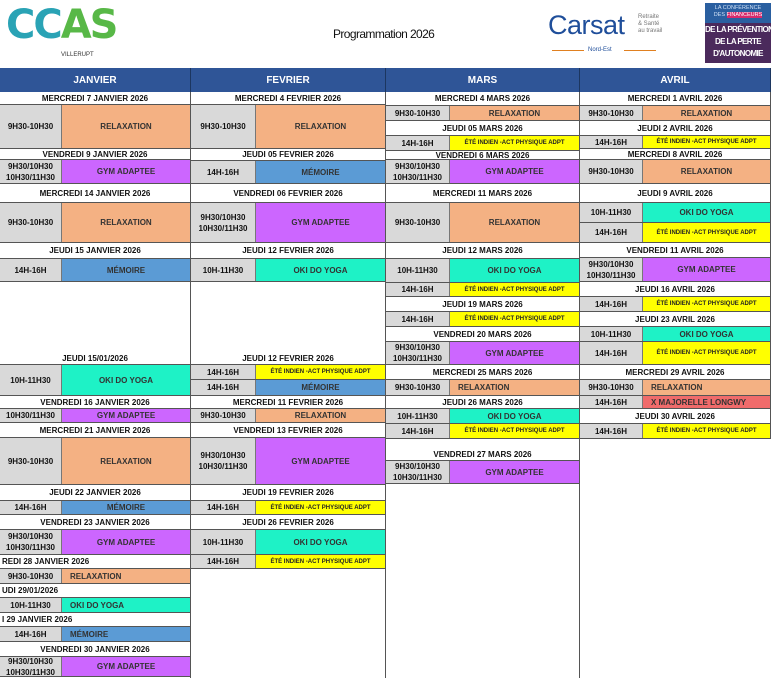 Image resolution: width=771 pixels, height=678 pixels. I want to click on month-header: AVRIL, so click(675, 80).